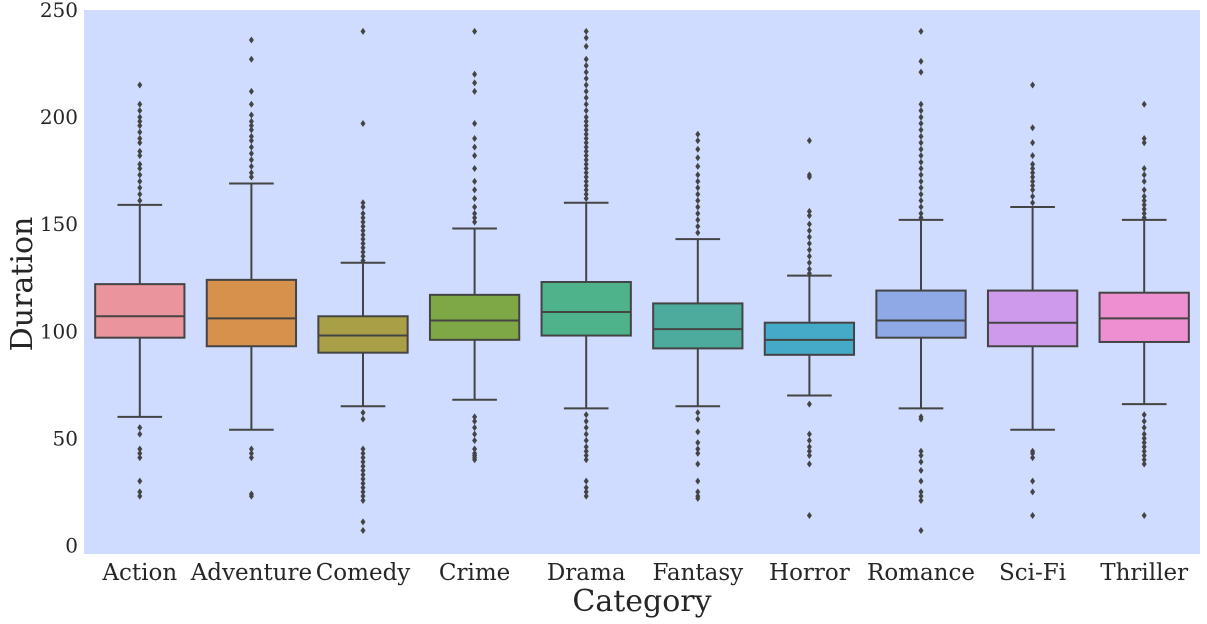 Image resolution: width=1207 pixels, height=624 pixels. I want to click on x-tick-label: Thriller, so click(1144, 573).